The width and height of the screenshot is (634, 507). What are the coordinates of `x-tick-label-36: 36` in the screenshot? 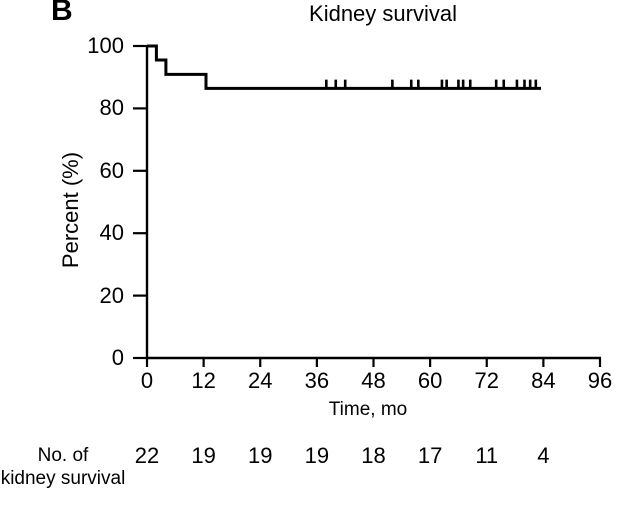 It's located at (317, 380).